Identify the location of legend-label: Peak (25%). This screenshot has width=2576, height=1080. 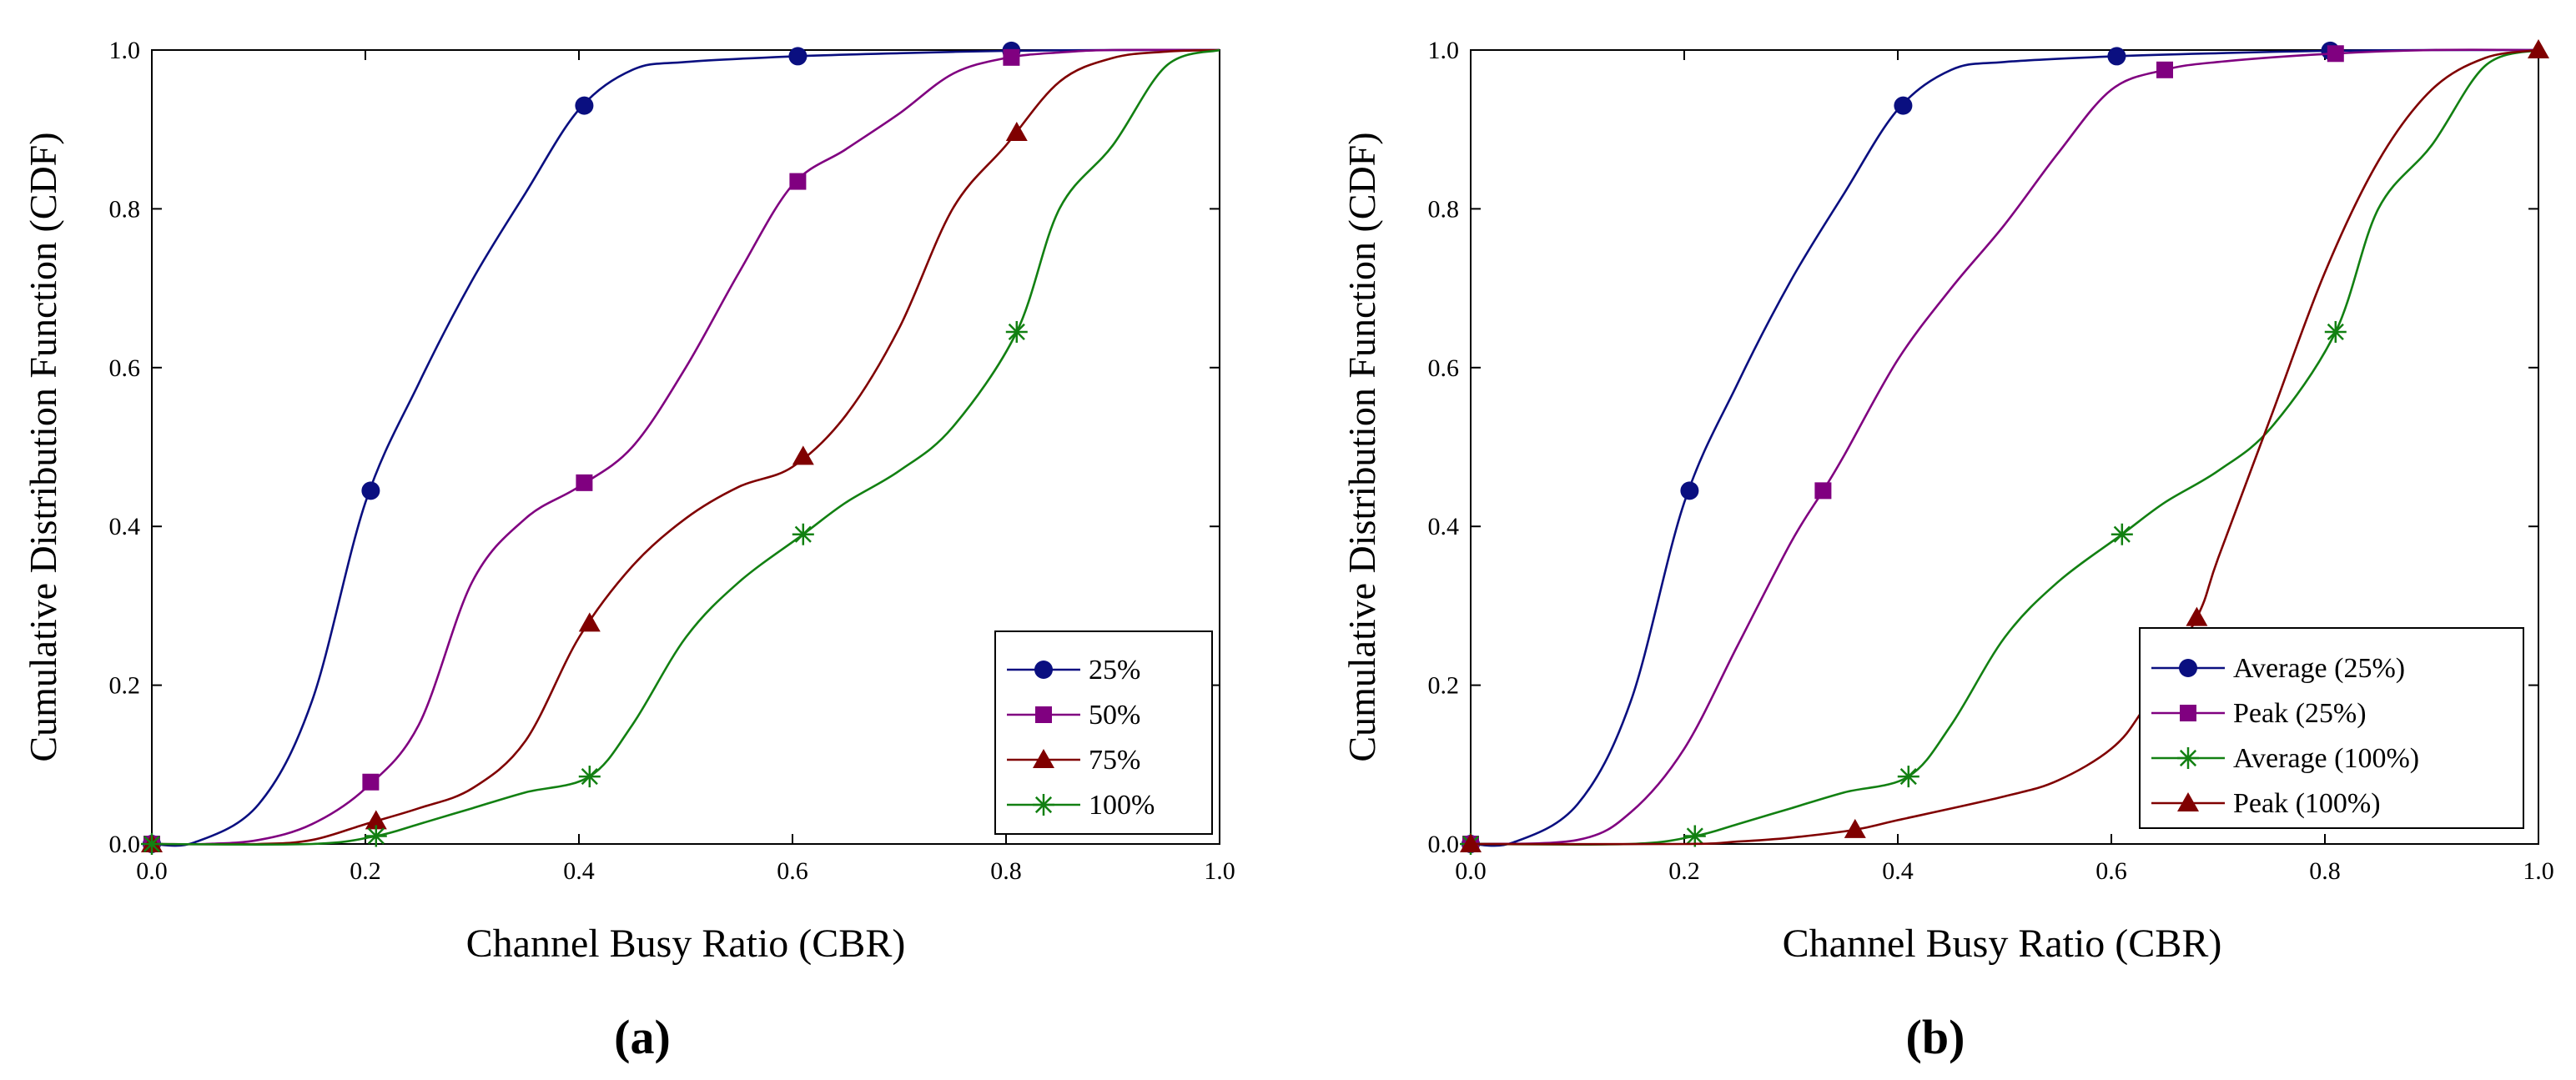
(2300, 714).